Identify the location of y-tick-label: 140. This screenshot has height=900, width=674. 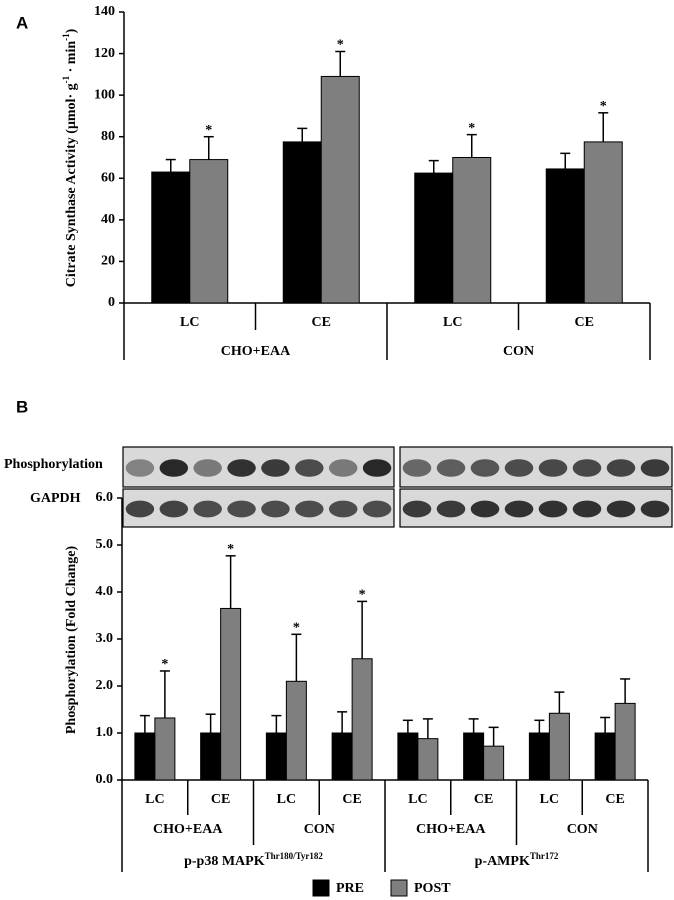
(104, 11).